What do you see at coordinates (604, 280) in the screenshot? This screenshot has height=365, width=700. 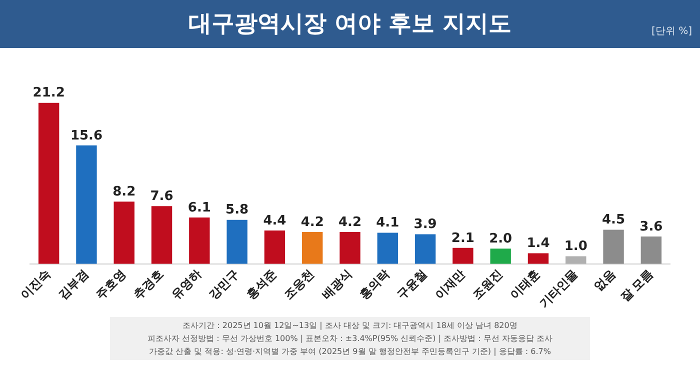 I see `x-tick-label: 없음` at bounding box center [604, 280].